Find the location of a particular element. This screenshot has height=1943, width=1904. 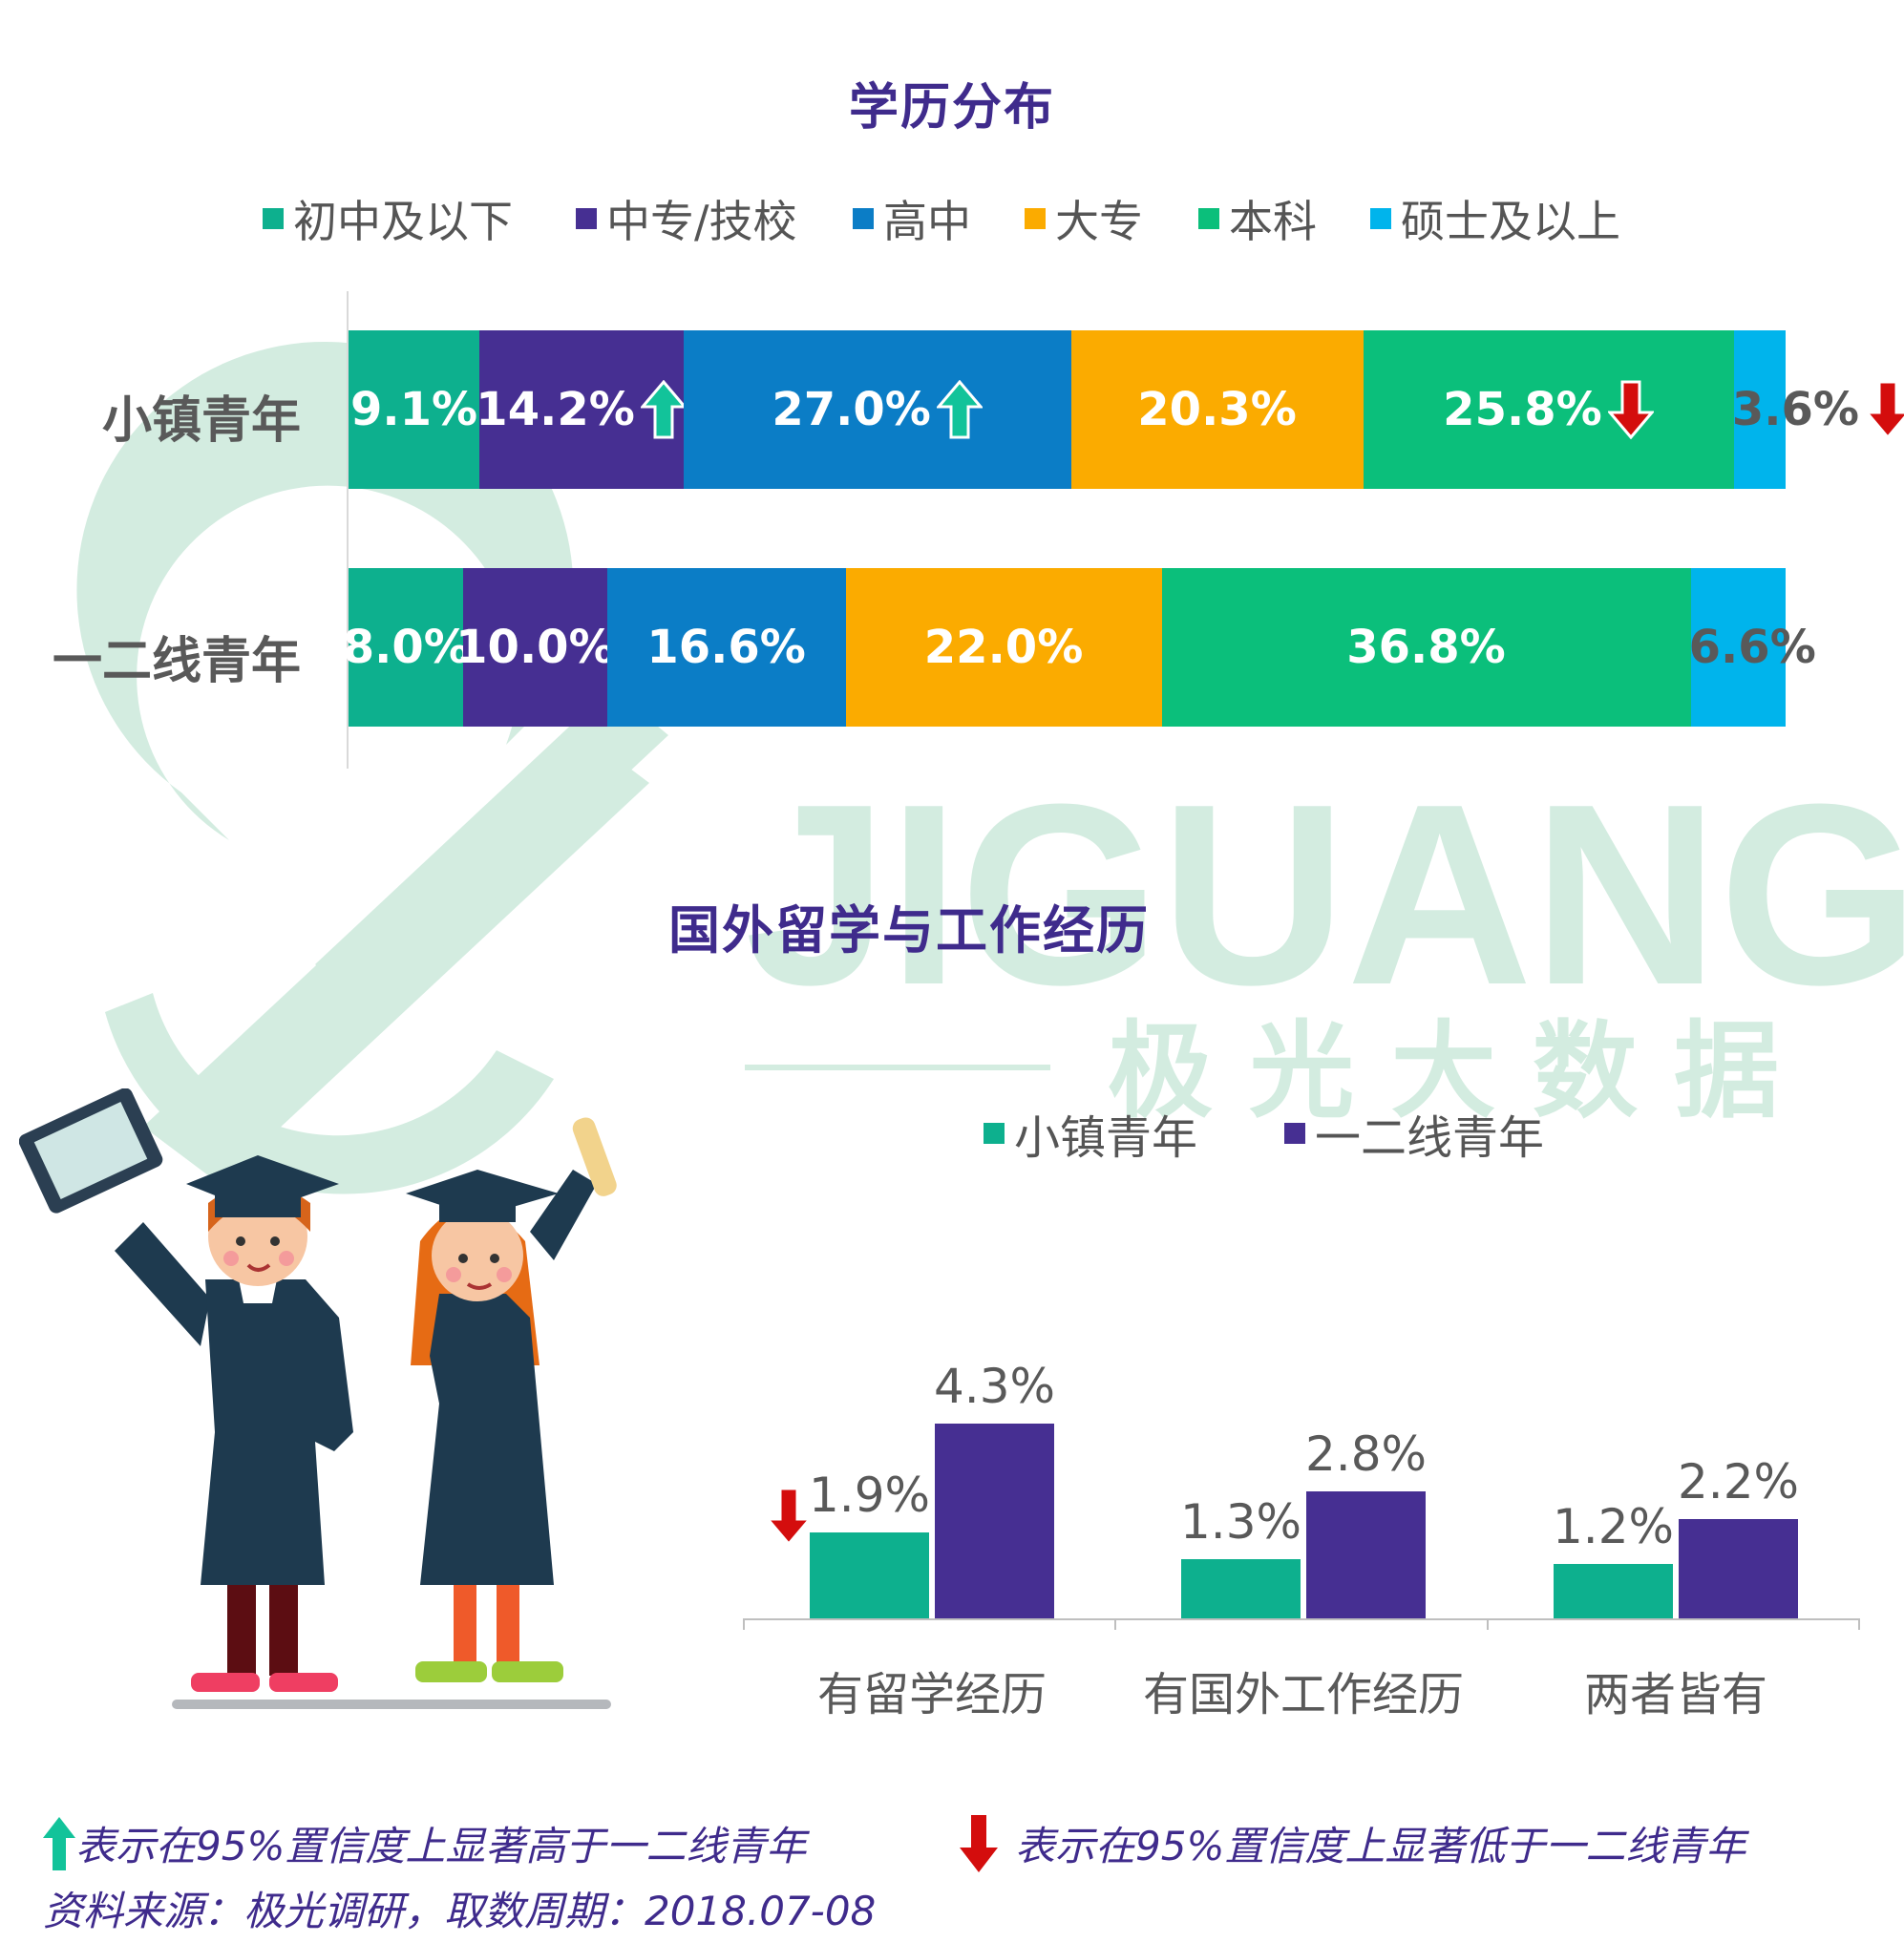

data-label-text: 9.1% is located at coordinates (413, 409).